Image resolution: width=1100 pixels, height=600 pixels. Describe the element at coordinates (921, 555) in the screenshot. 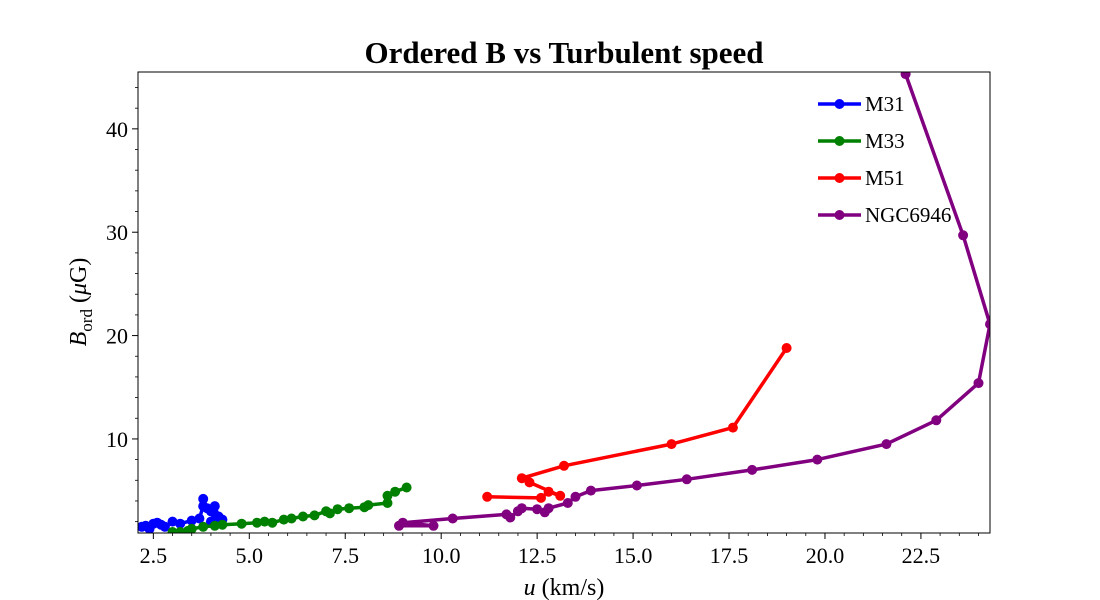

I see `x-tick-label: 22.5` at that location.